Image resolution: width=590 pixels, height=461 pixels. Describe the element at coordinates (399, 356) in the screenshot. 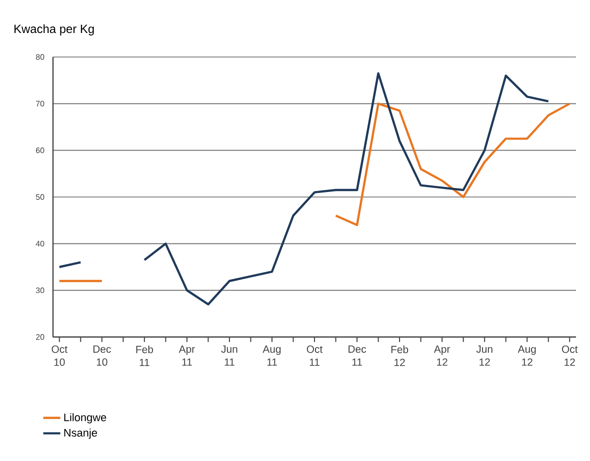

I see `x-tick-label: Feb 12` at that location.